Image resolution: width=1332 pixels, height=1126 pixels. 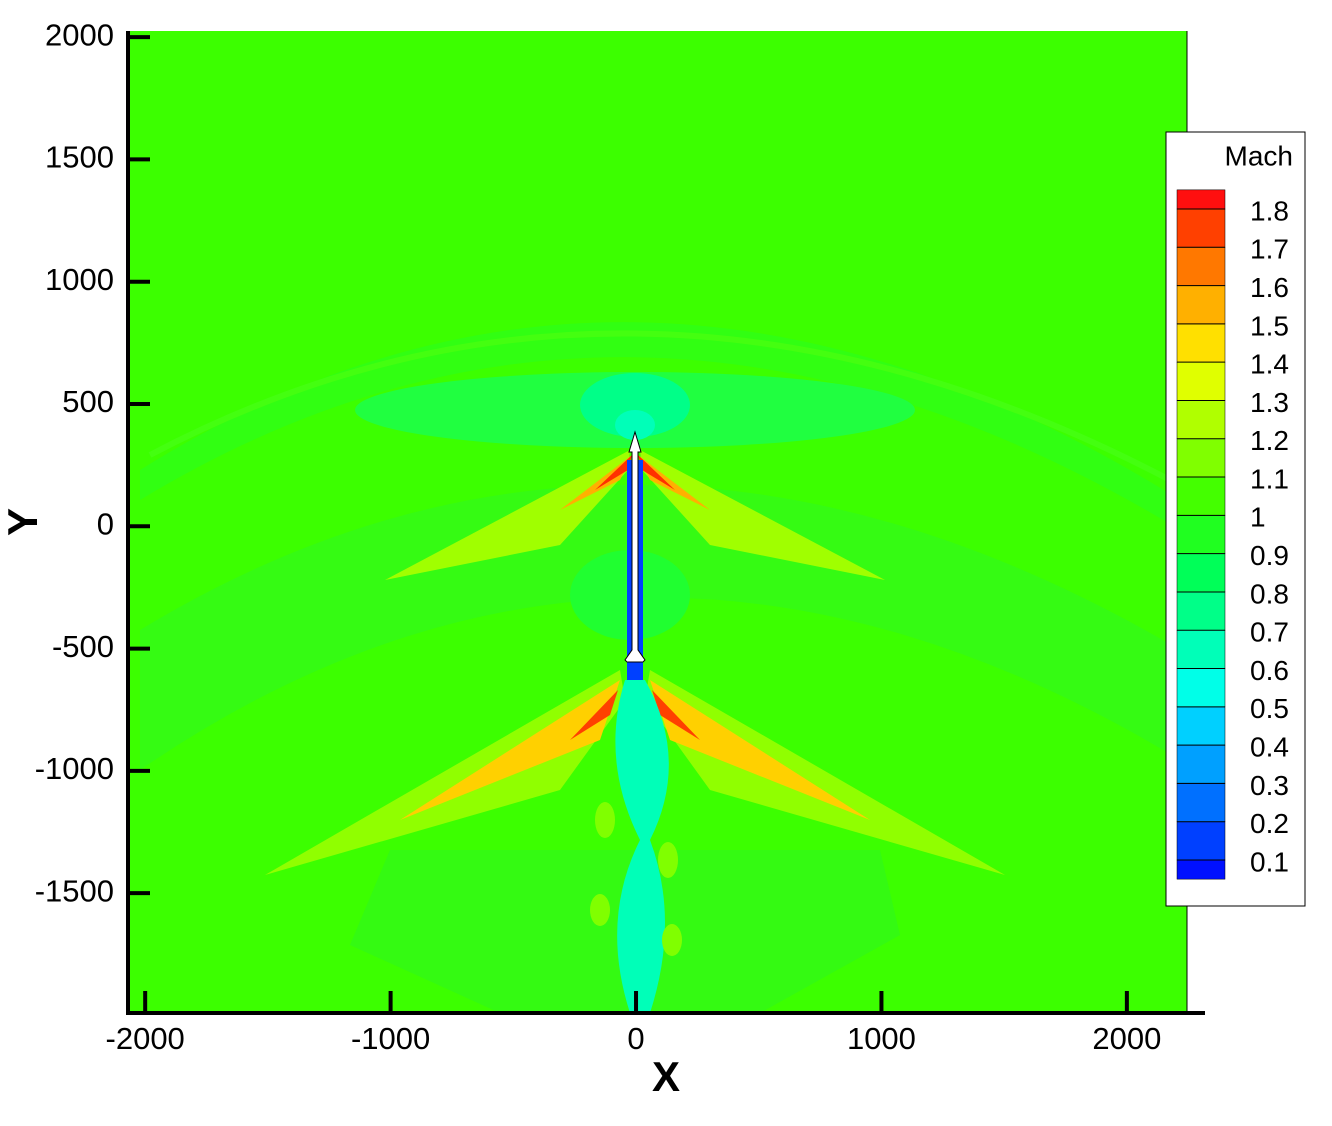 What do you see at coordinates (74, 890) in the screenshot?
I see `y-tick-label: -1500` at bounding box center [74, 890].